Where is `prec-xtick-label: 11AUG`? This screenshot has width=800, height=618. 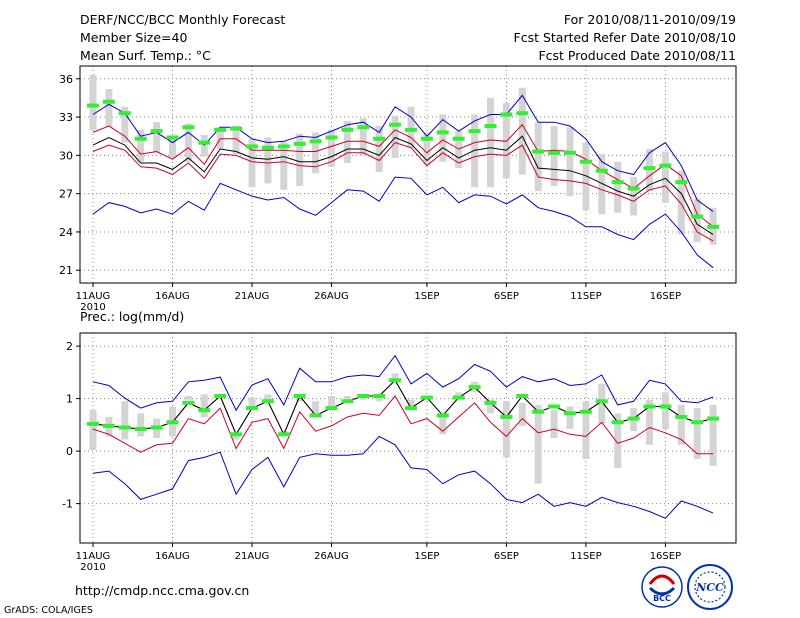
prec-xtick-label: 11AUG is located at coordinates (93, 556).